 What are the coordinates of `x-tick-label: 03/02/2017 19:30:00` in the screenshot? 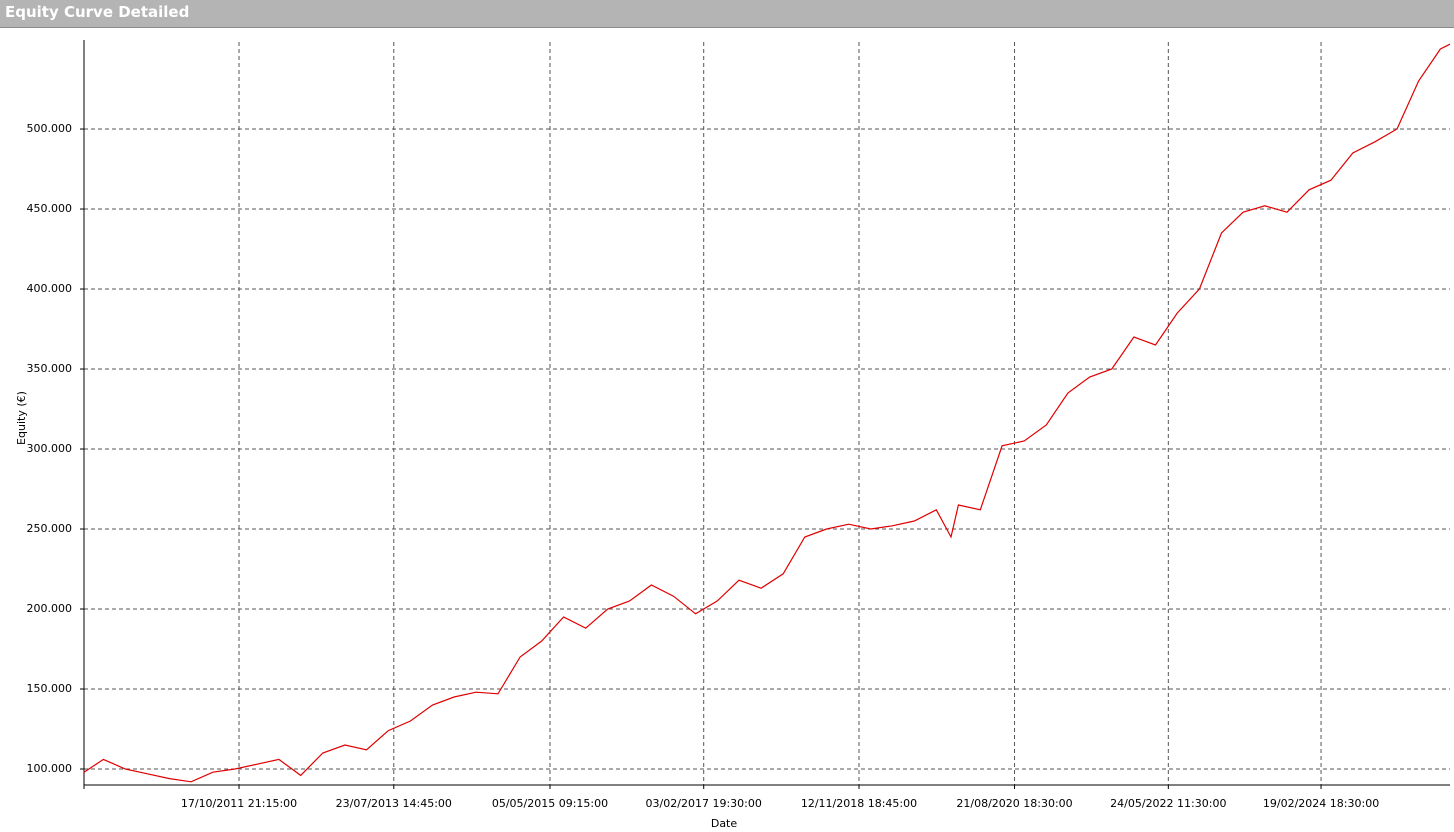 It's located at (704, 803).